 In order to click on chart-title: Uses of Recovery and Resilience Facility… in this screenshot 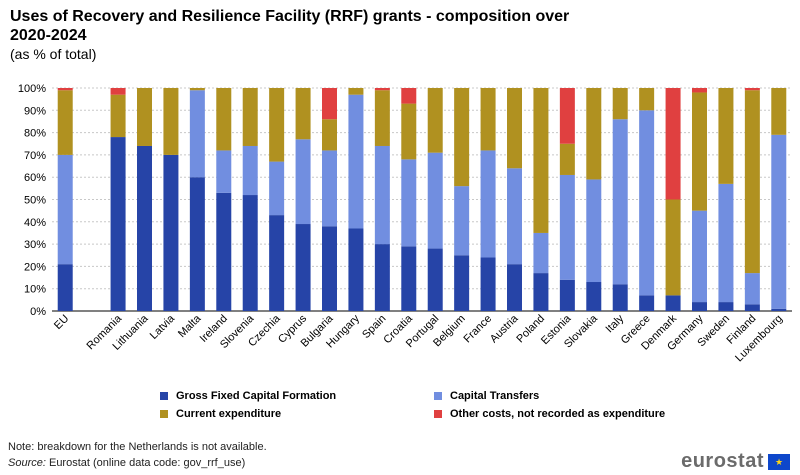, I will do `click(290, 26)`.